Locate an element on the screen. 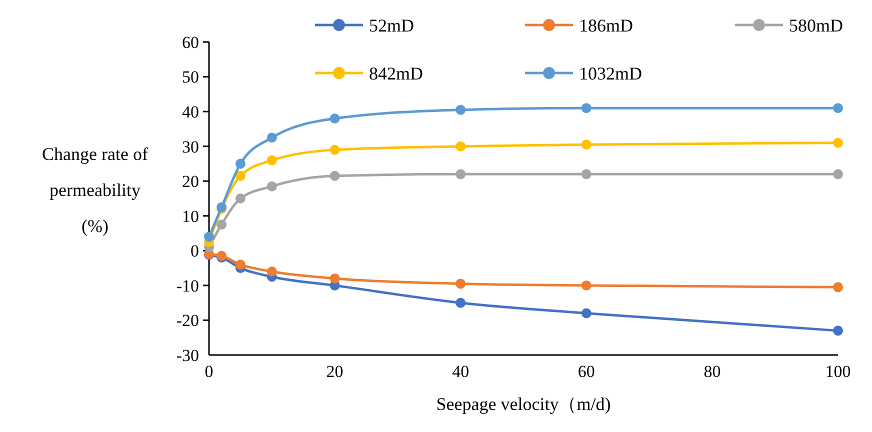 The width and height of the screenshot is (872, 432). y-tick-label: -30 is located at coordinates (187, 355).